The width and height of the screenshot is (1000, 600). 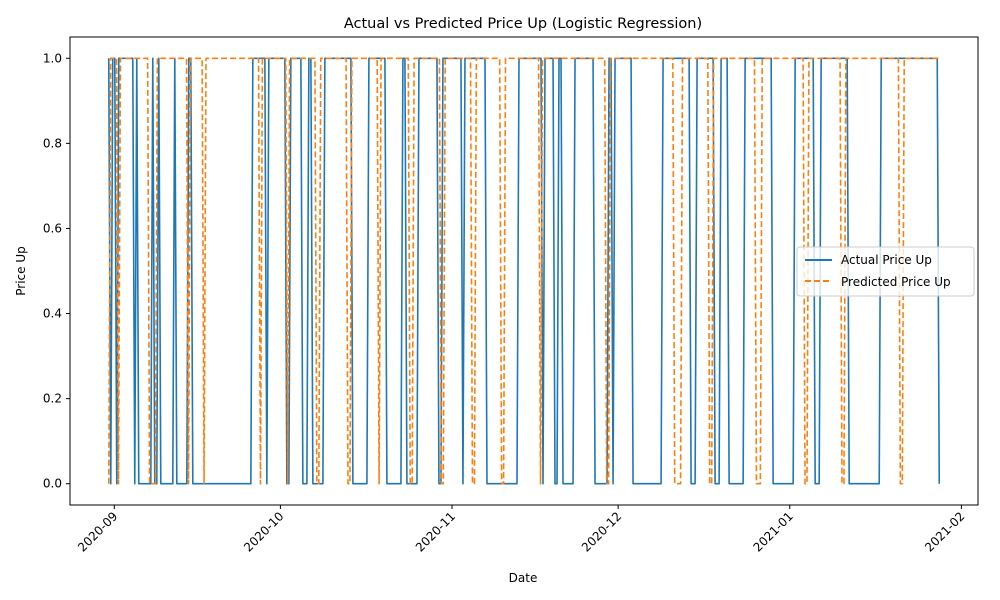 What do you see at coordinates (896, 282) in the screenshot?
I see `legend-label-predicted: Predicted Price Up` at bounding box center [896, 282].